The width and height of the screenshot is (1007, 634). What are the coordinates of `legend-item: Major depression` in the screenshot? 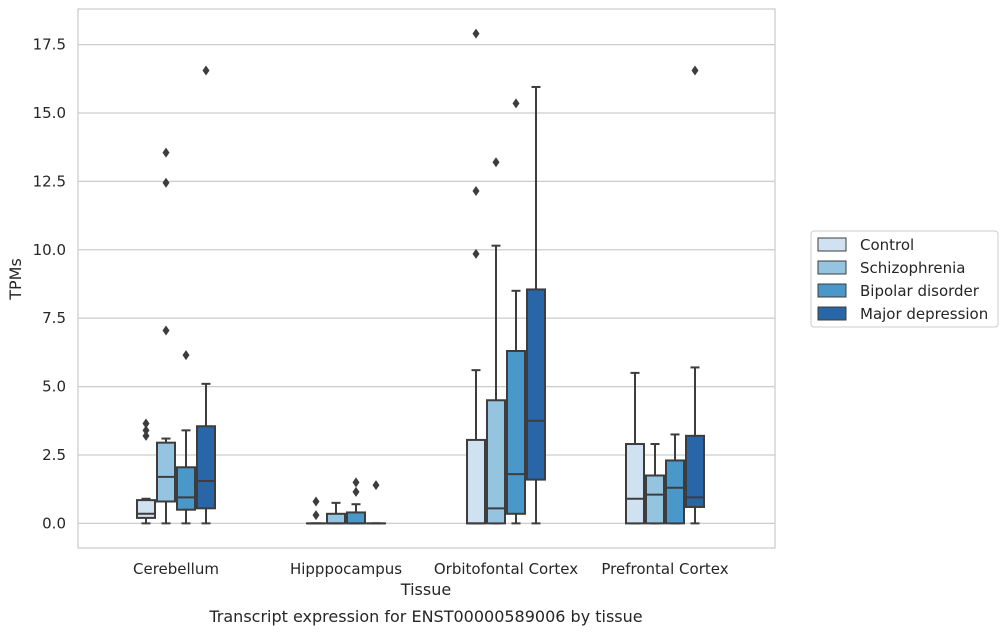 It's located at (902, 314).